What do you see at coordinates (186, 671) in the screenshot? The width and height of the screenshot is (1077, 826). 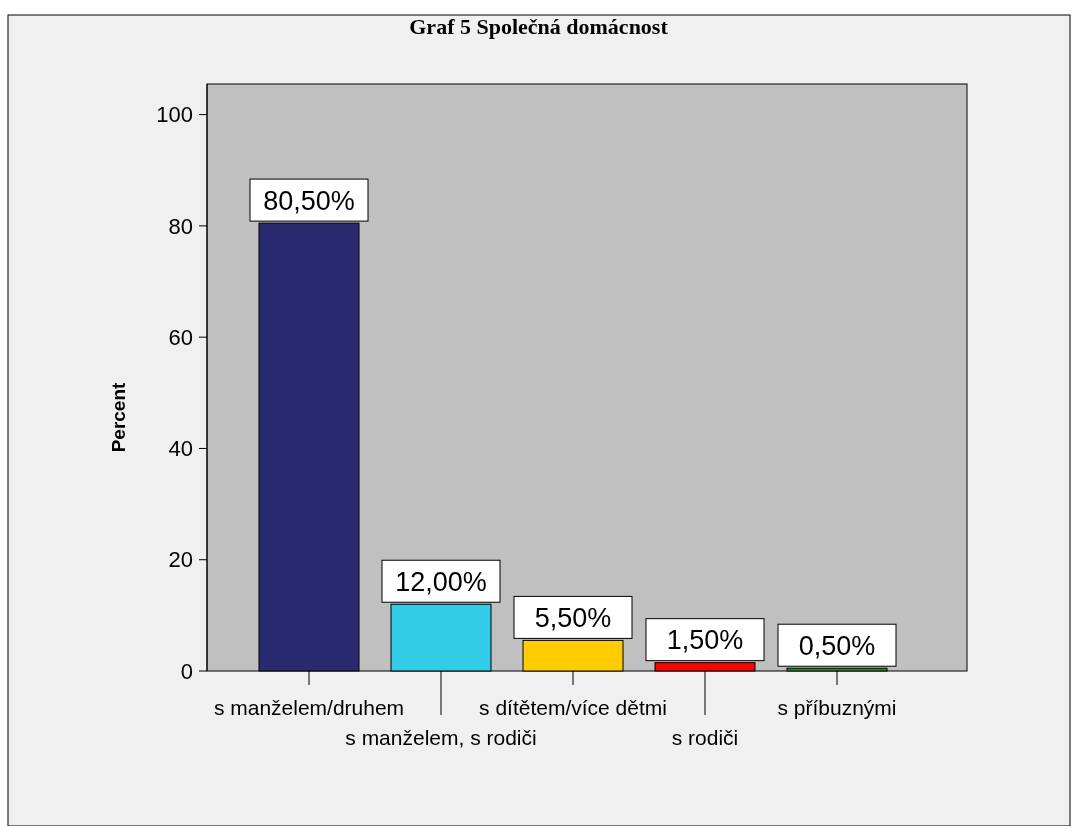 I see `y-tick-label: 0` at bounding box center [186, 671].